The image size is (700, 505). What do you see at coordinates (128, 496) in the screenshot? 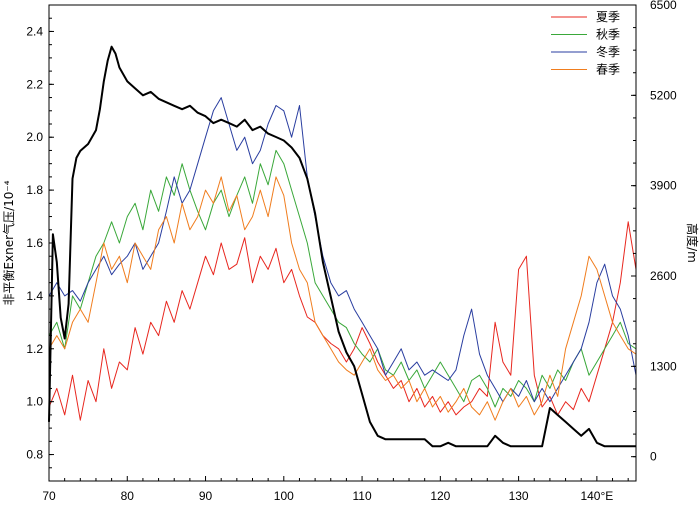
I see `x-tick-label: 80` at bounding box center [128, 496].